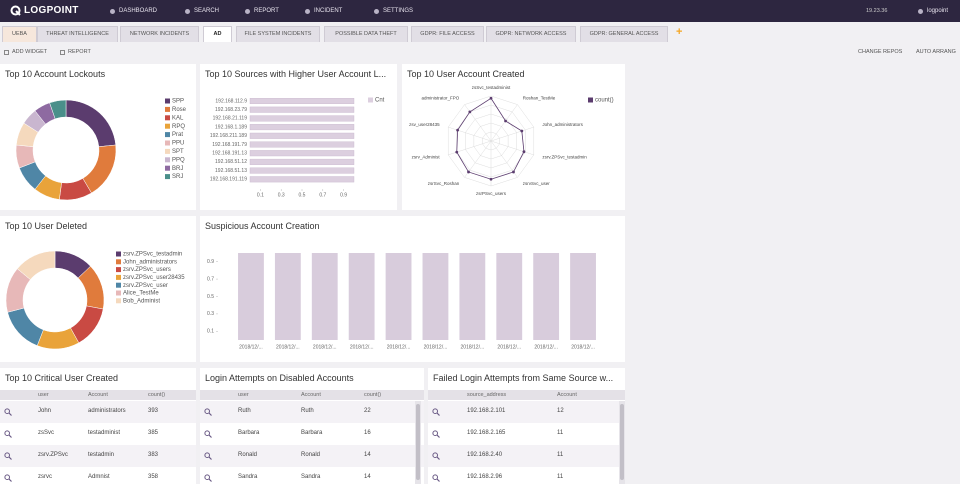  What do you see at coordinates (447, 34) in the screenshot?
I see `tab: GDPR: FILE ACCESS` at bounding box center [447, 34].